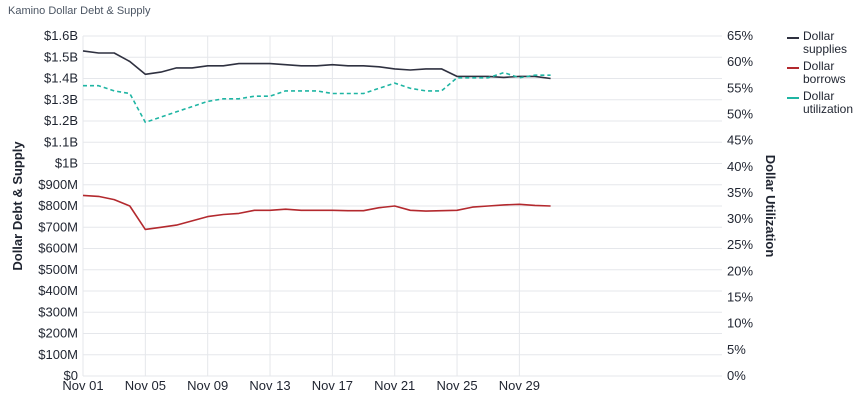 This screenshot has width=865, height=403. What do you see at coordinates (82, 385) in the screenshot?
I see `x-tick-label: Nov 01` at bounding box center [82, 385].